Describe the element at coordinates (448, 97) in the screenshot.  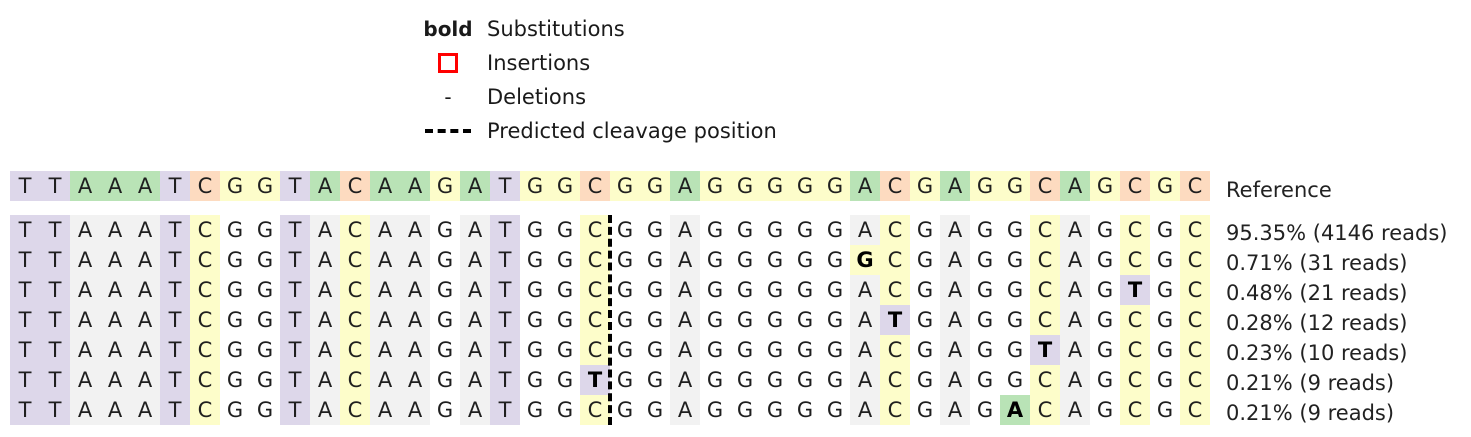
I see `deletion-symbol: -` at that location.